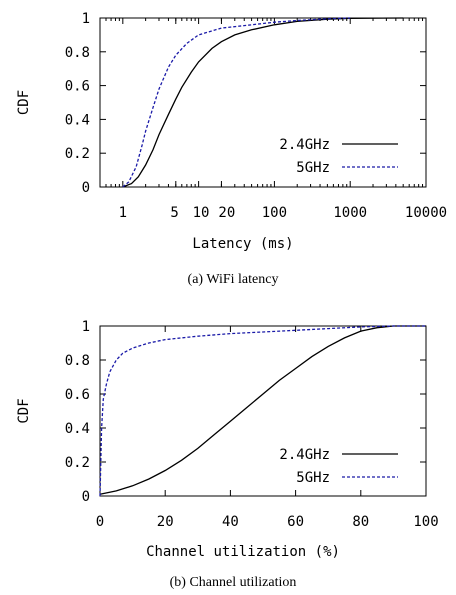 This screenshot has width=456, height=595. Describe the element at coordinates (233, 582) in the screenshot. I see `figure-caption: (b) Channel utilization` at that location.